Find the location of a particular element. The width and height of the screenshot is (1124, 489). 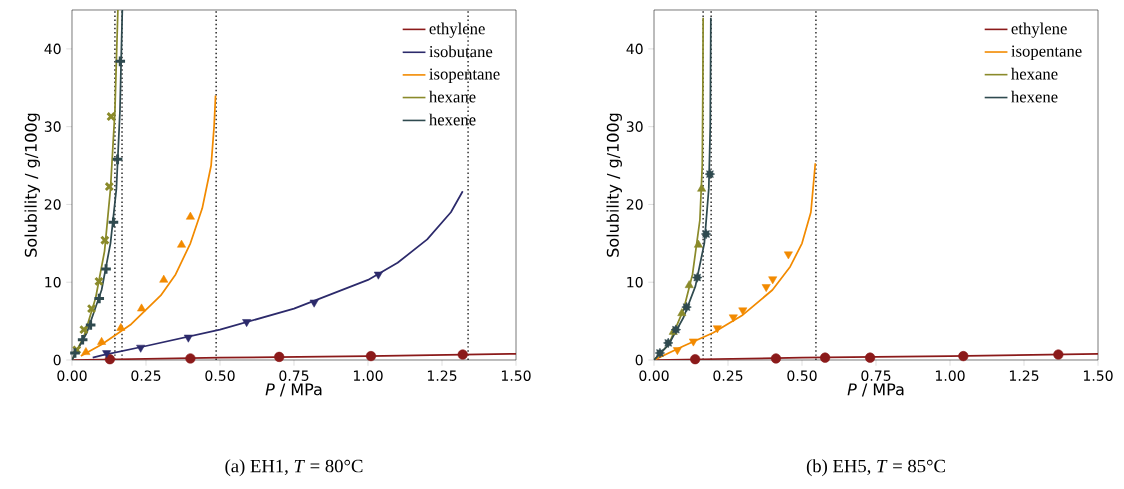

legend-label: isobutane is located at coordinates (461, 51).